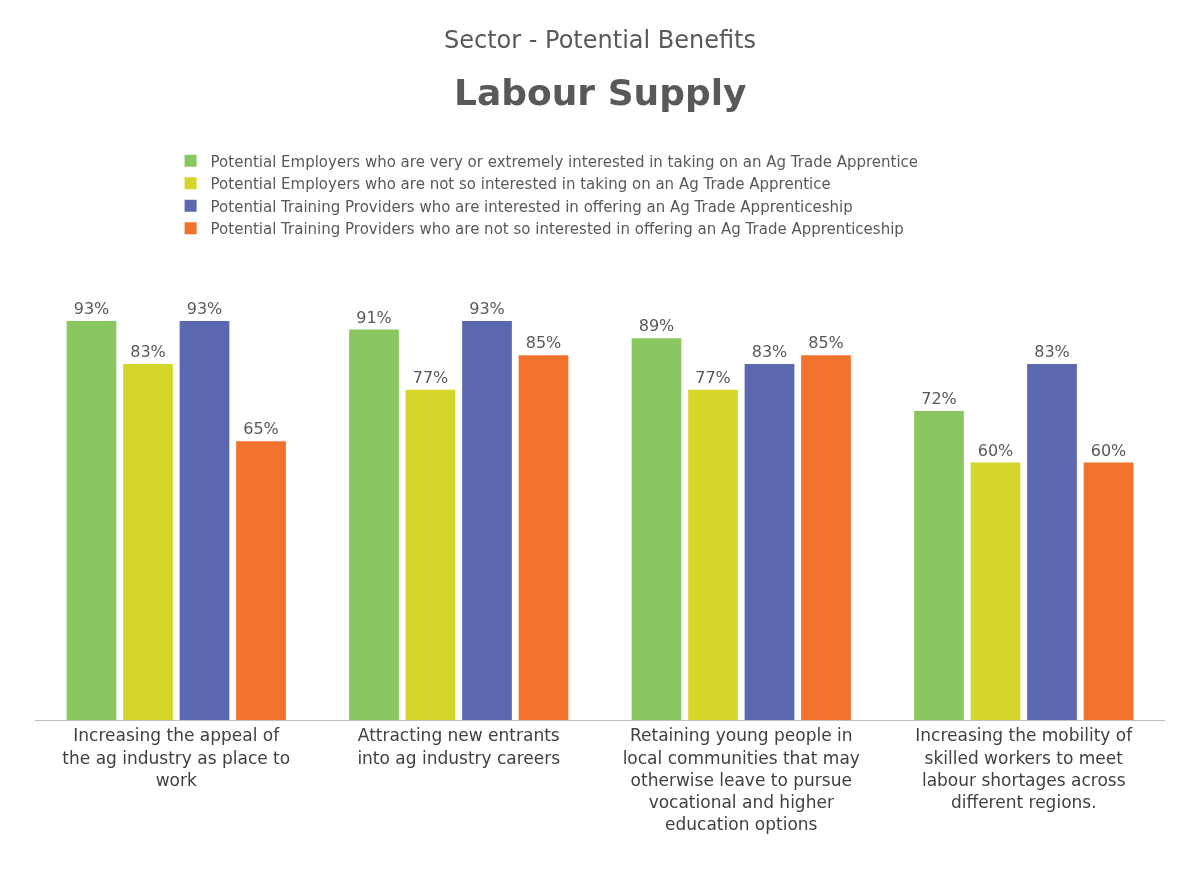 The image size is (1200, 885). What do you see at coordinates (564, 161) in the screenshot?
I see `legend-label: Potential Employers who are very or extremely interested in taking on an Ag Trade Apprentice` at bounding box center [564, 161].